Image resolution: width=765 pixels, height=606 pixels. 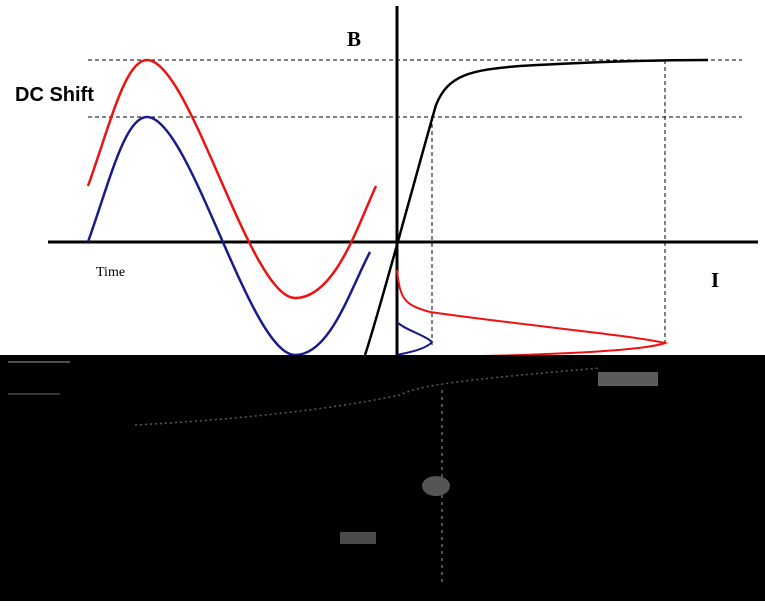 I want to click on i-axis-label: I, so click(x=715, y=280).